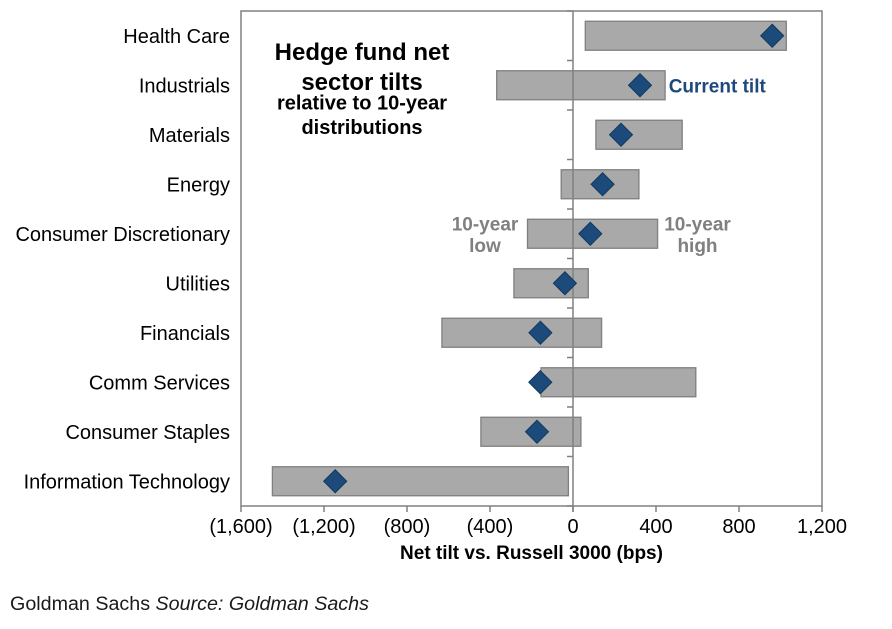 The image size is (892, 629). Describe the element at coordinates (718, 86) in the screenshot. I see `svg-text: Current tilt` at that location.